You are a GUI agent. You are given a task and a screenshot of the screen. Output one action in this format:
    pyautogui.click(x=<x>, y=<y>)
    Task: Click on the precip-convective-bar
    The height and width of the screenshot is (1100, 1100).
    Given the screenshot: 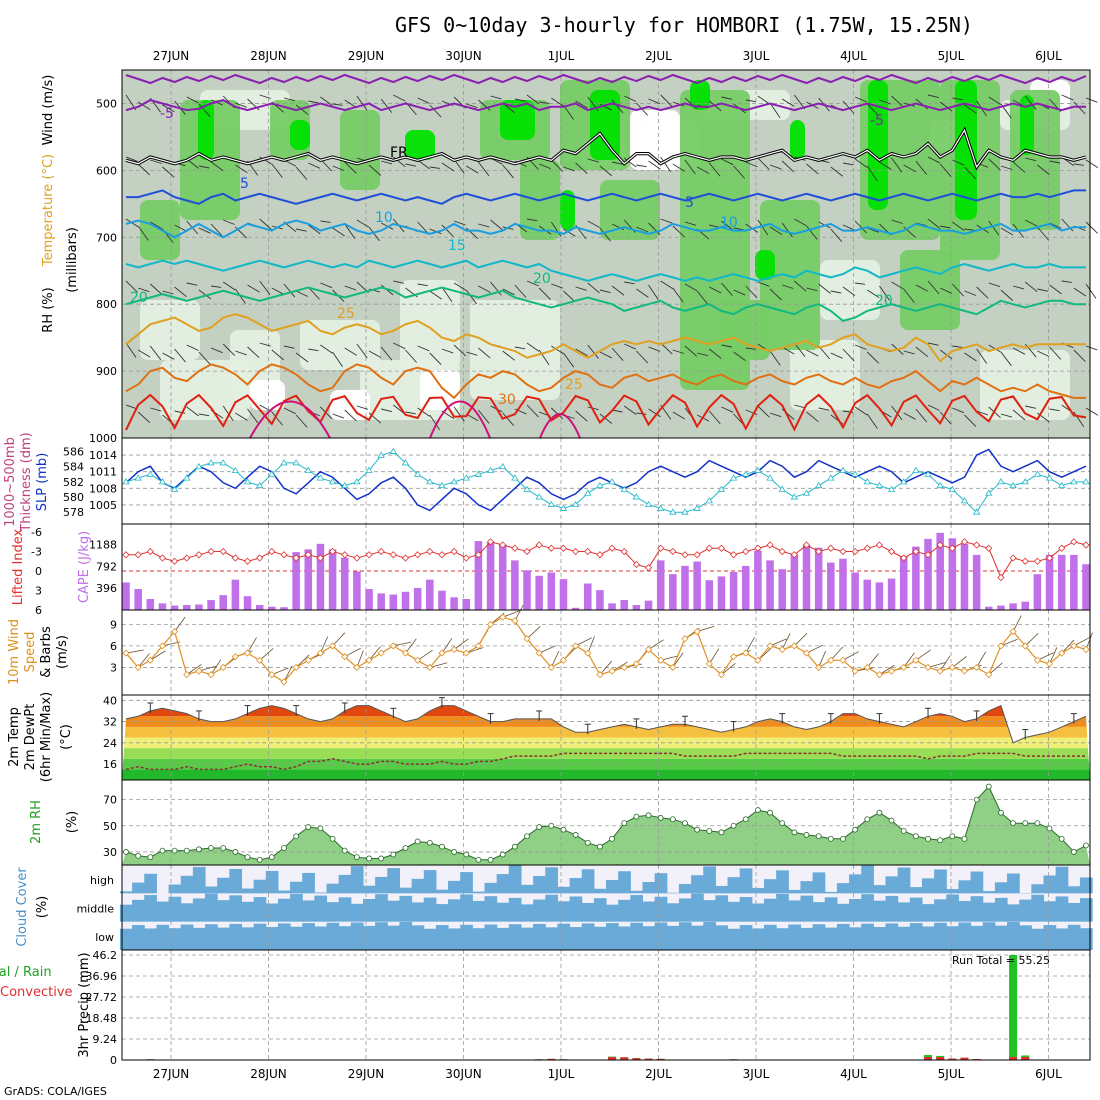 What is the action you would take?
    pyautogui.click(x=952, y=1059)
    